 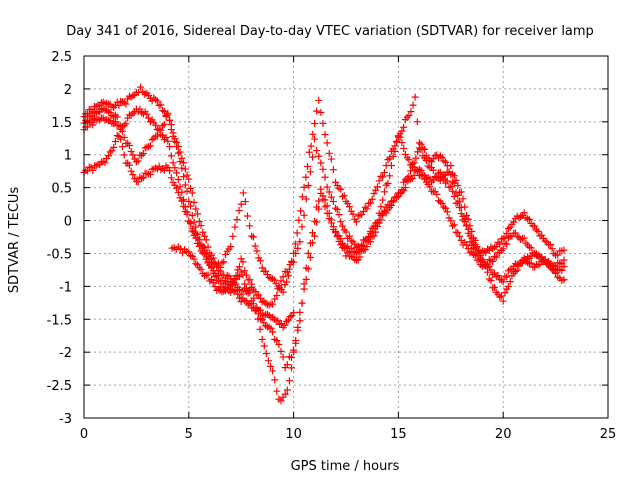 What do you see at coordinates (503, 434) in the screenshot?
I see `x-tick-label: 20` at bounding box center [503, 434].